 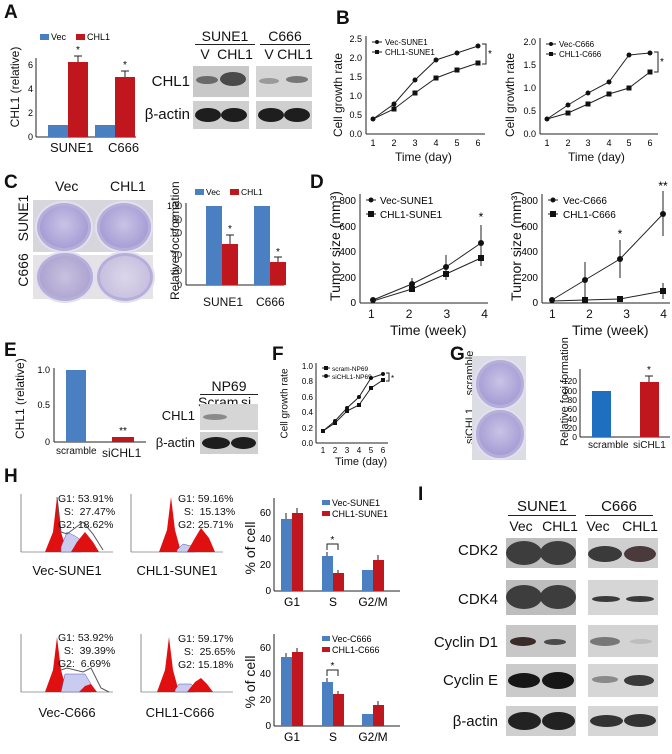 What do you see at coordinates (308, 443) in the screenshot?
I see `svg-text: 0.0` at bounding box center [308, 443].